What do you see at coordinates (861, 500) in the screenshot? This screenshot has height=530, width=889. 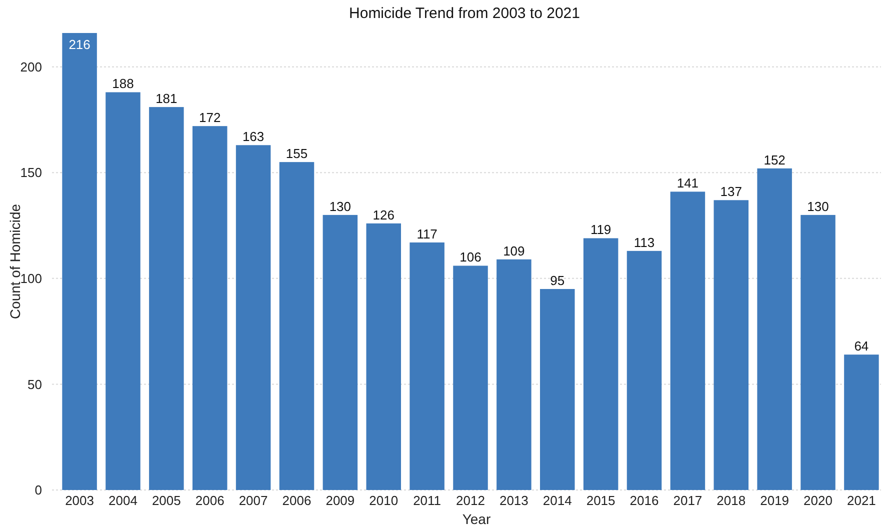 I see `x-tick-label: 2021` at bounding box center [861, 500].